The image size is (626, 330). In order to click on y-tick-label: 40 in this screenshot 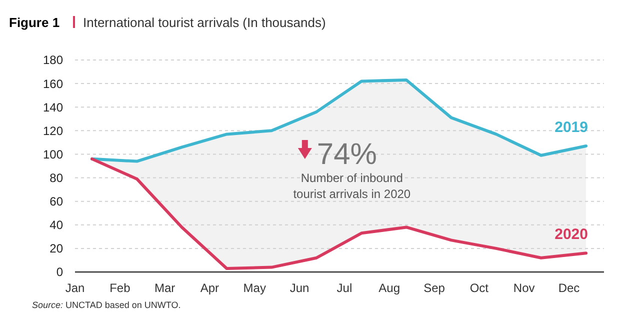, I will do `click(57, 225)`.